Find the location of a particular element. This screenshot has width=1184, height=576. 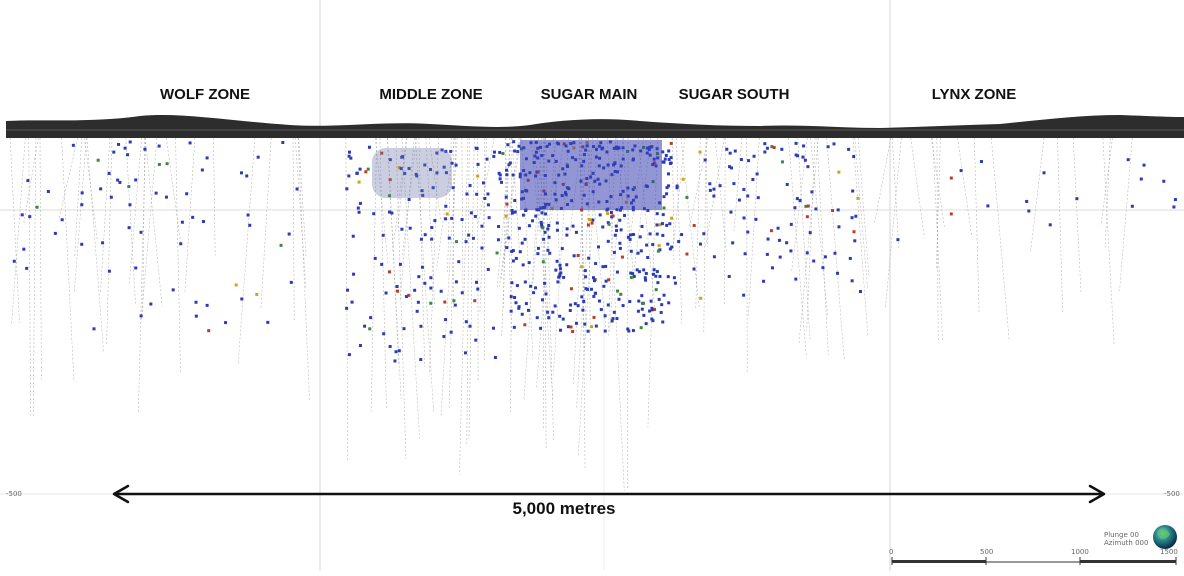

elevation-label-left: -500 is located at coordinates (14, 494).